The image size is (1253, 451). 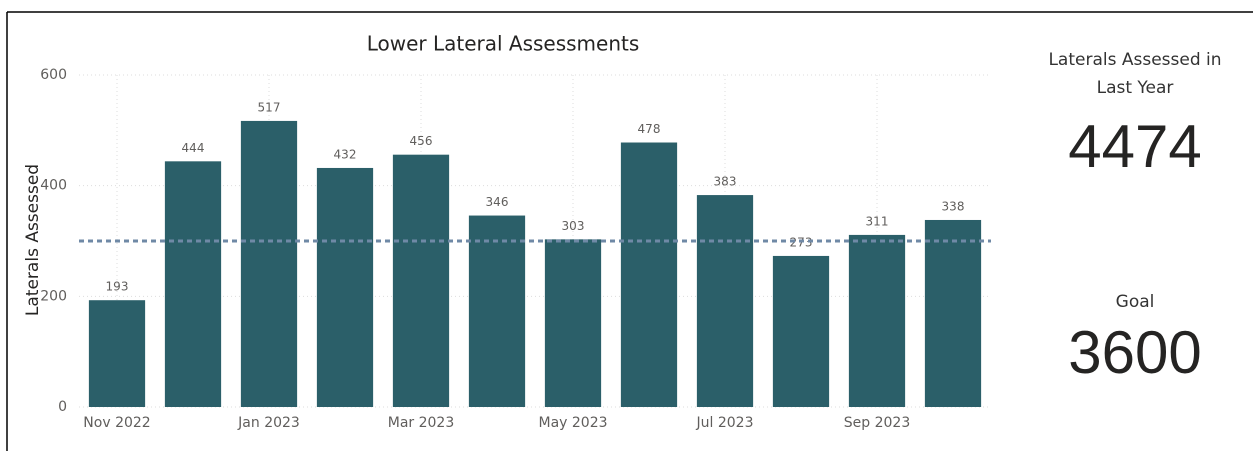 What do you see at coordinates (193, 148) in the screenshot?
I see `data-label: 444` at bounding box center [193, 148].